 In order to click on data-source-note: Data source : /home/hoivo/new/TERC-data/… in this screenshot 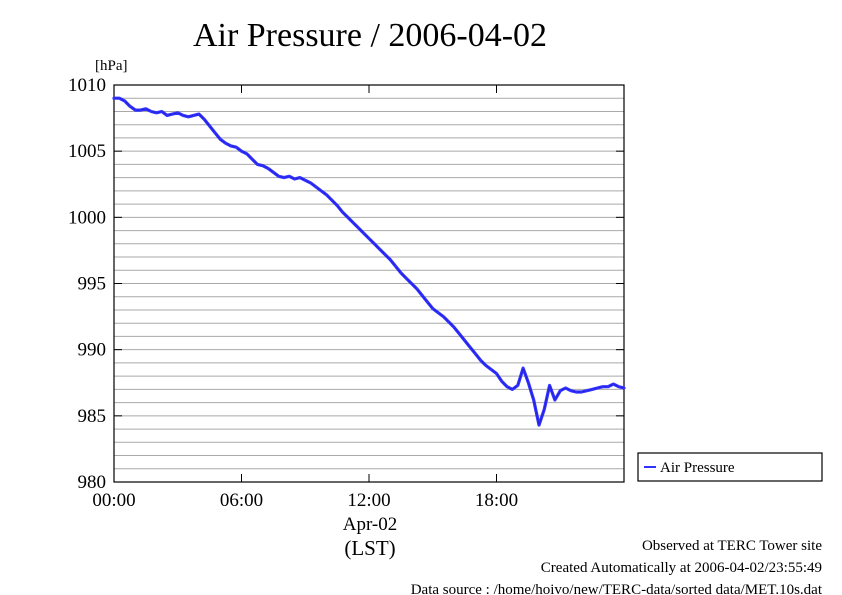, I will do `click(617, 588)`.